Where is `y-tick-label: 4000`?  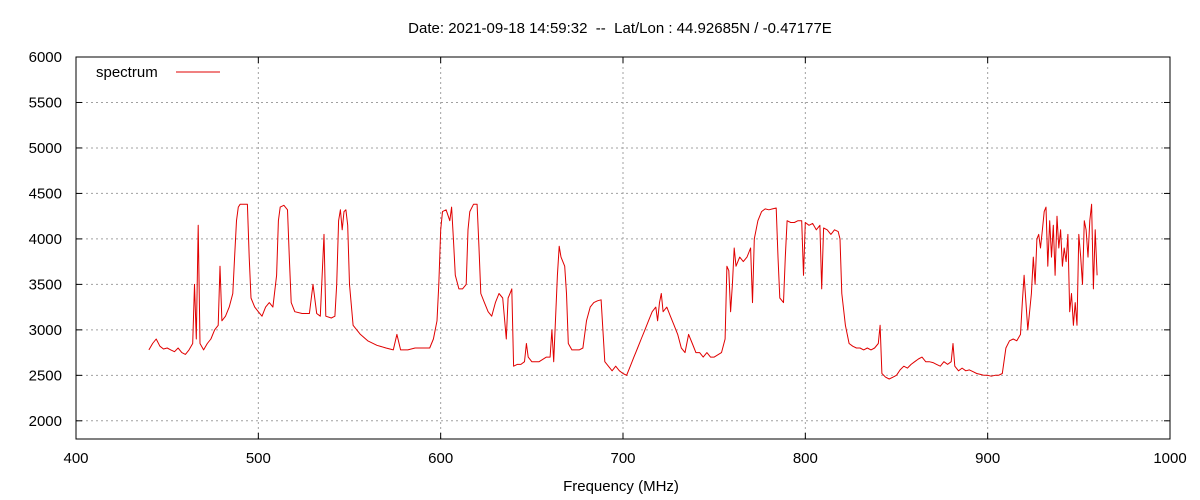
y-tick-label: 4000 is located at coordinates (45, 239).